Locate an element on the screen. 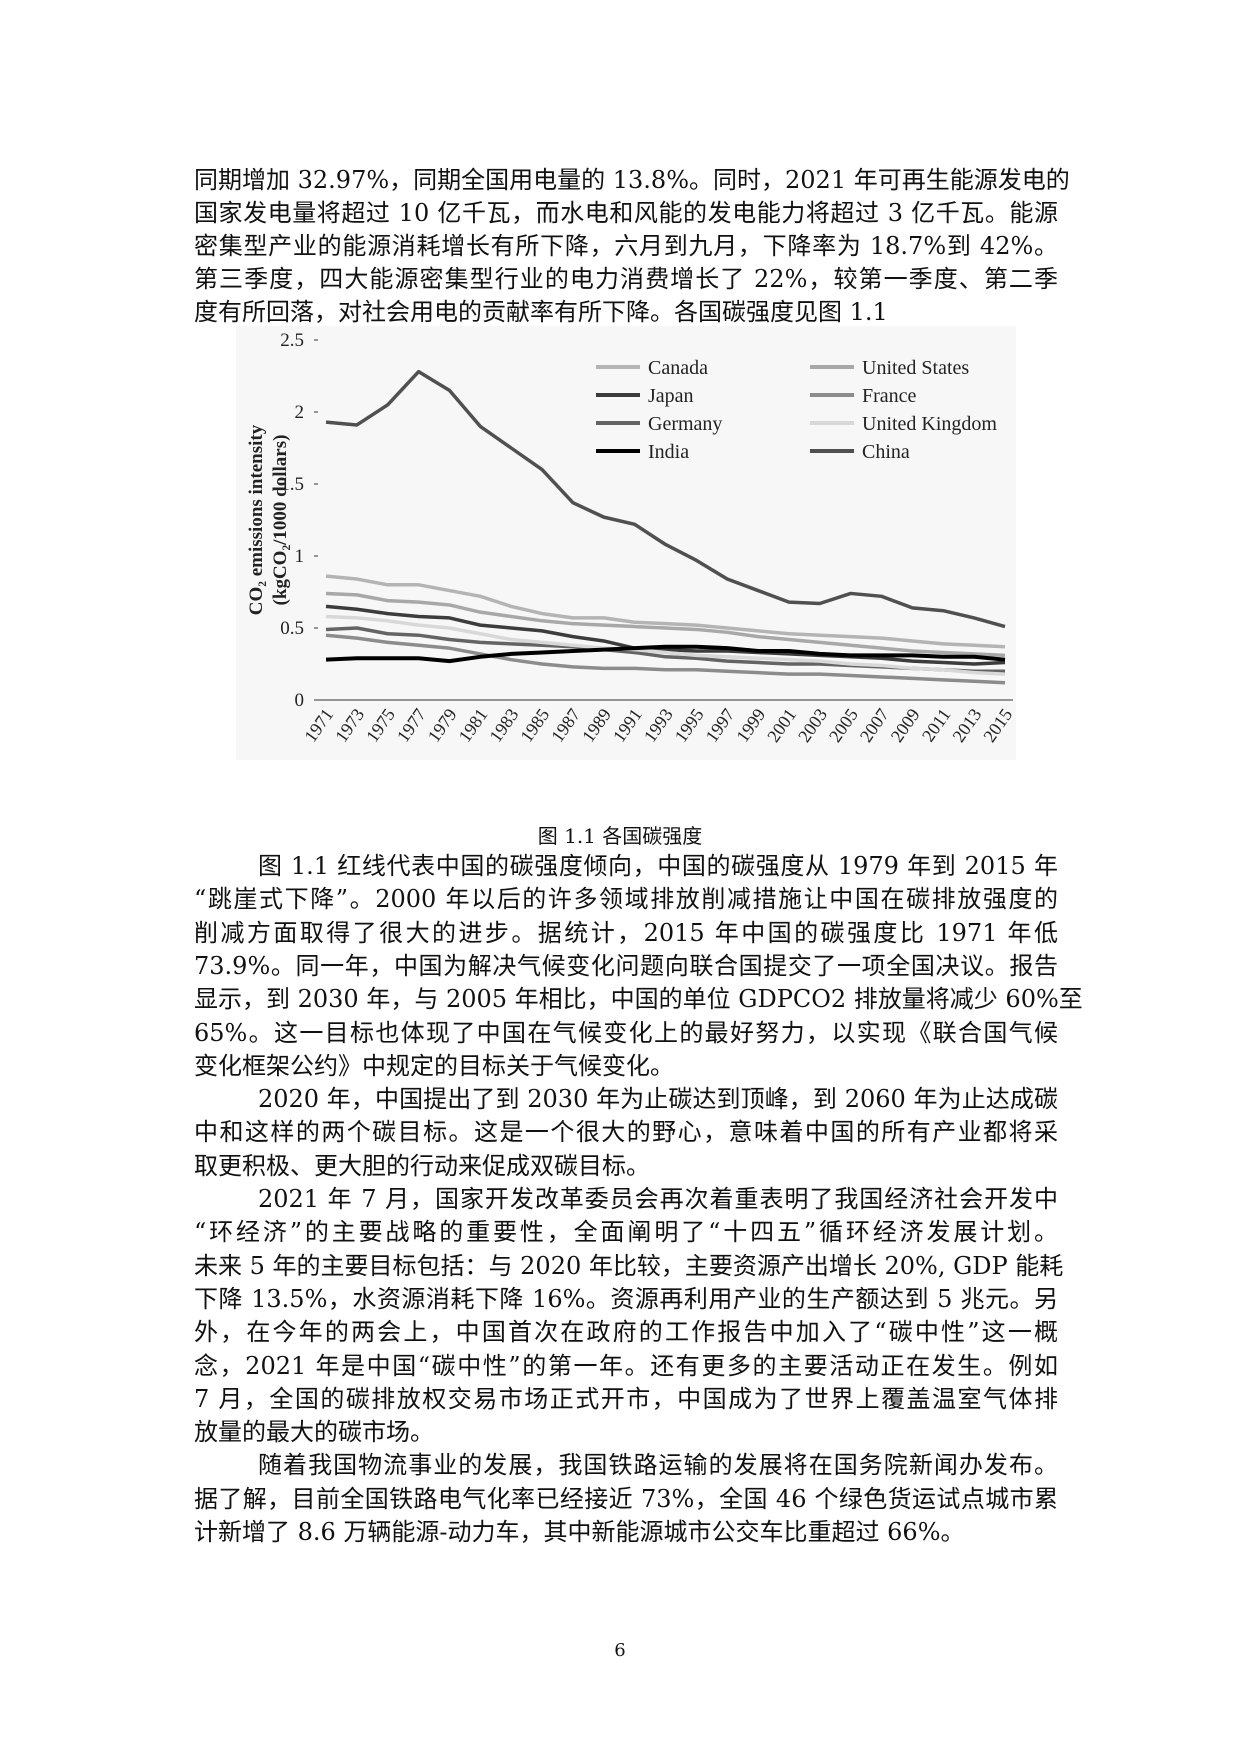  page-number: 6 is located at coordinates (620, 1650).